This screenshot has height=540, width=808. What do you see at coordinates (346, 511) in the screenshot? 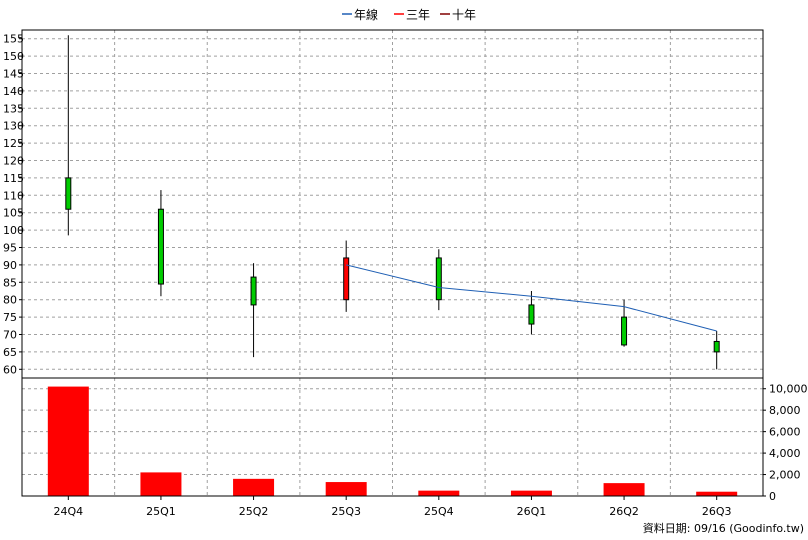
I see `category-tick-label: 25Q3` at bounding box center [346, 511].